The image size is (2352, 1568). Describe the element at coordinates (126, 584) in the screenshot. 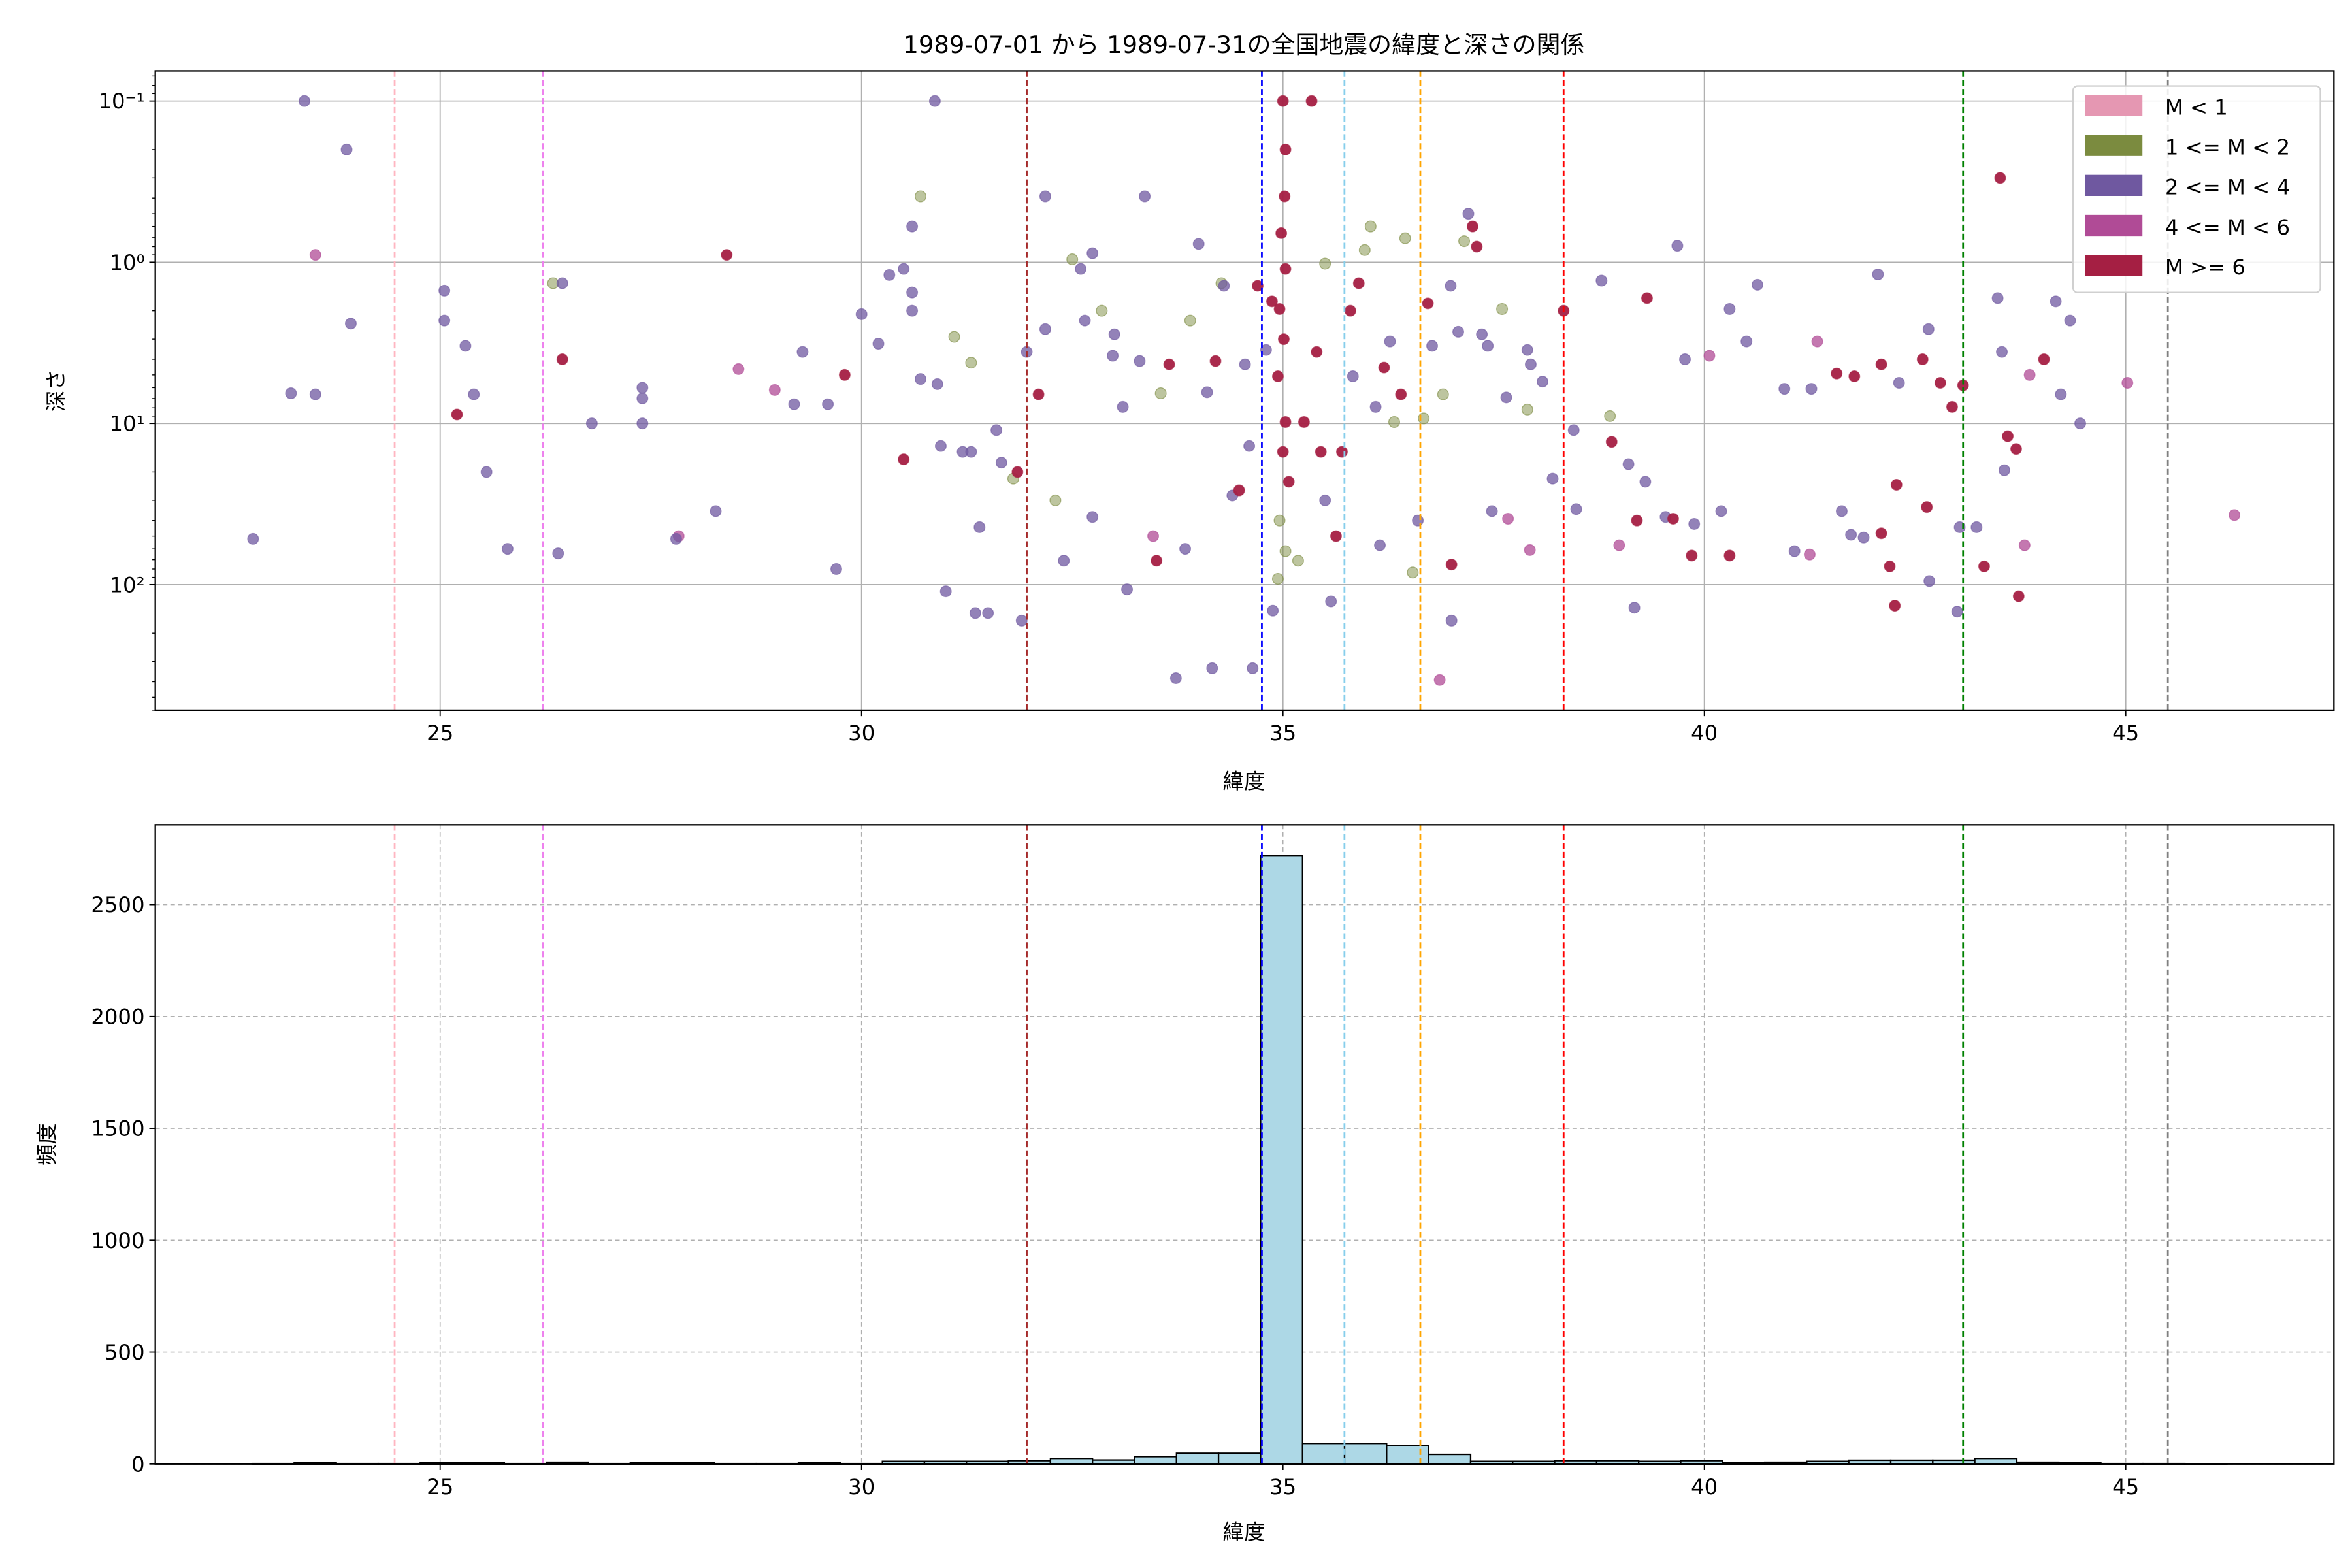

I see `y-tick-label: 10²` at that location.